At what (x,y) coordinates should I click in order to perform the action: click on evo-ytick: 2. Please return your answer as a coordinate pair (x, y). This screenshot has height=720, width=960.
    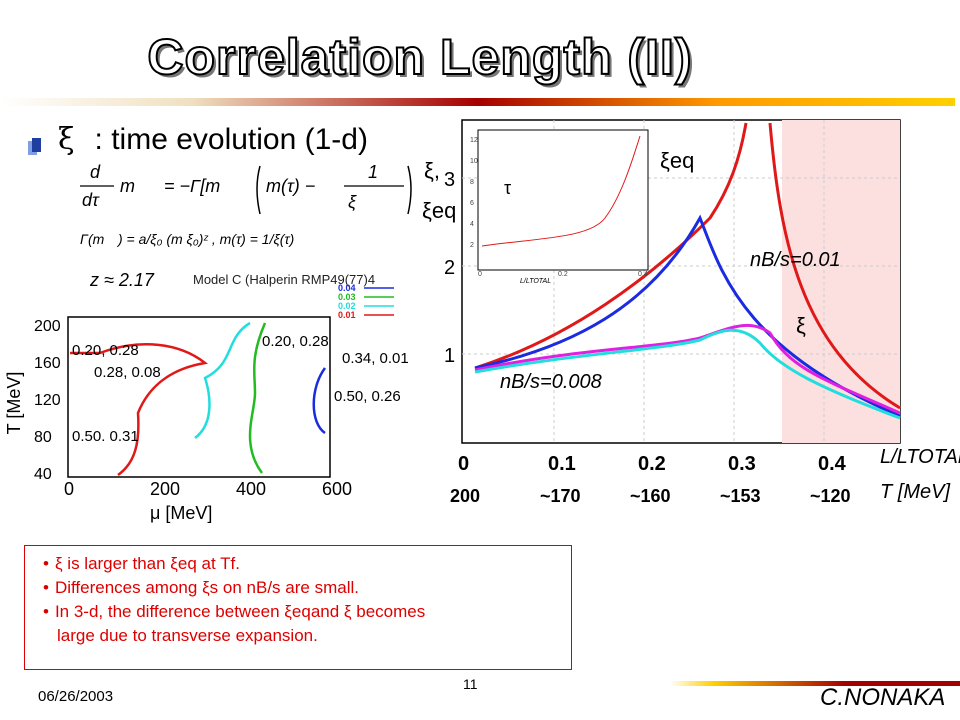
    Looking at the image, I should click on (449, 268).